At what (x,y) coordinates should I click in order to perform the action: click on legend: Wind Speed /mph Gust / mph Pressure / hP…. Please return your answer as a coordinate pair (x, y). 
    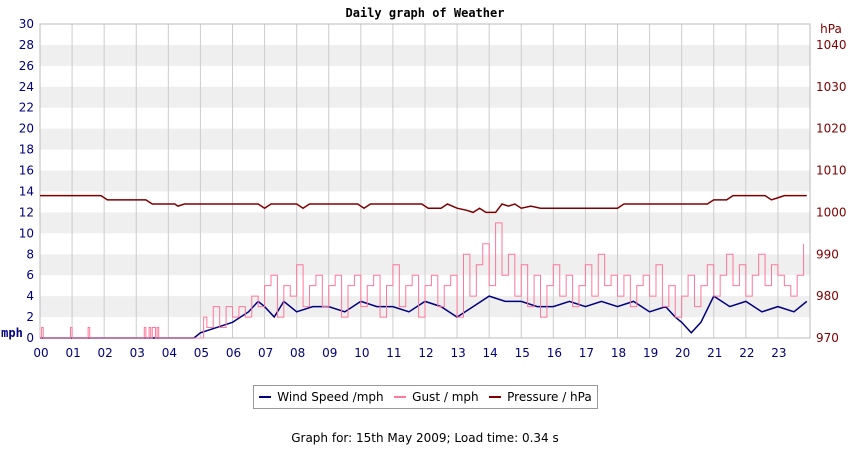
    Looking at the image, I should click on (425, 397).